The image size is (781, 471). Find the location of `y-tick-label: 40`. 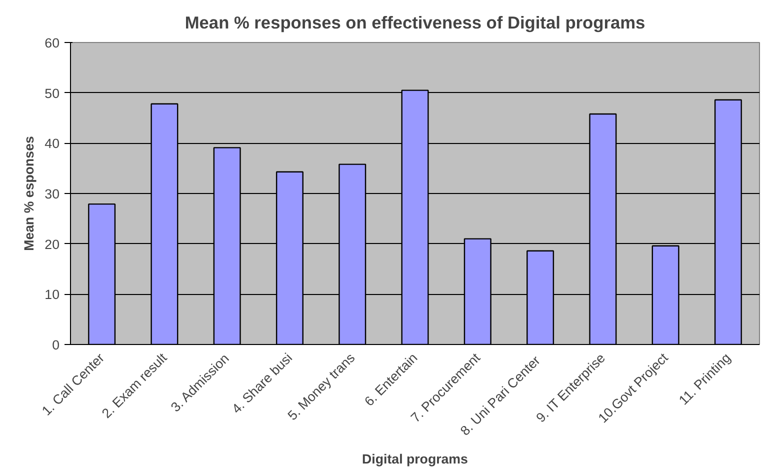

y-tick-label: 40 is located at coordinates (52, 144).